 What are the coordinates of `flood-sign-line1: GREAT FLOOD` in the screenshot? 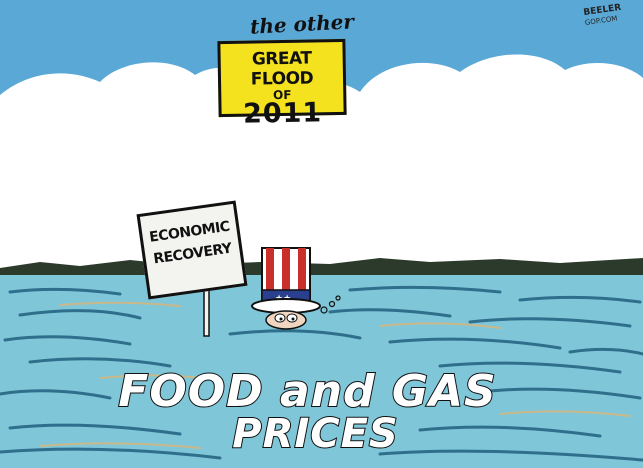 It's located at (282, 69).